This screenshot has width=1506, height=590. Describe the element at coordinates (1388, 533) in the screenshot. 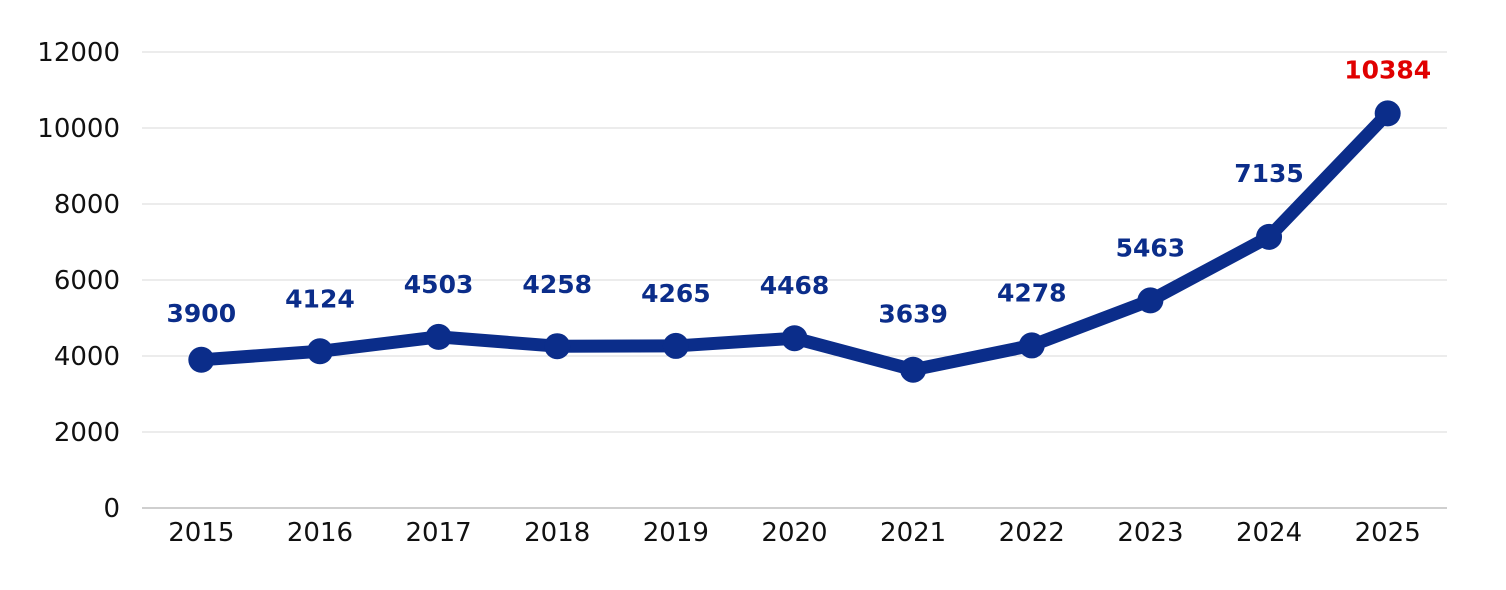

I see `x-tick-label-2025: 2025` at that location.